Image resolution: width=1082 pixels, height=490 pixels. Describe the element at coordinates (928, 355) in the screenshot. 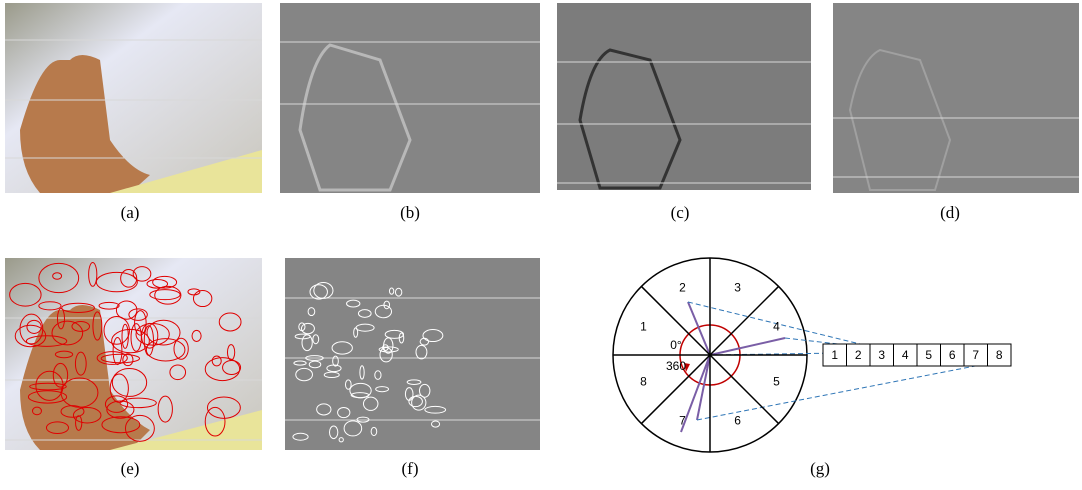

I see `bin-label: 5` at that location.